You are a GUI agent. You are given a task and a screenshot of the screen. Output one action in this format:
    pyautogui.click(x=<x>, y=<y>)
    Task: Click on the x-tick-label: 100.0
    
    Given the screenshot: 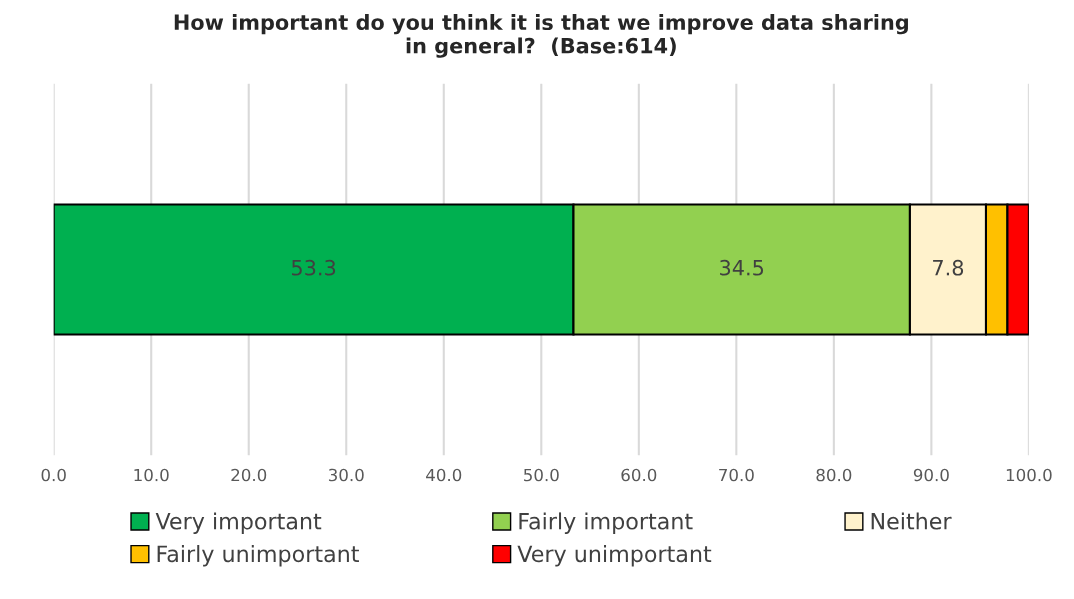 What is the action you would take?
    pyautogui.click(x=1029, y=475)
    